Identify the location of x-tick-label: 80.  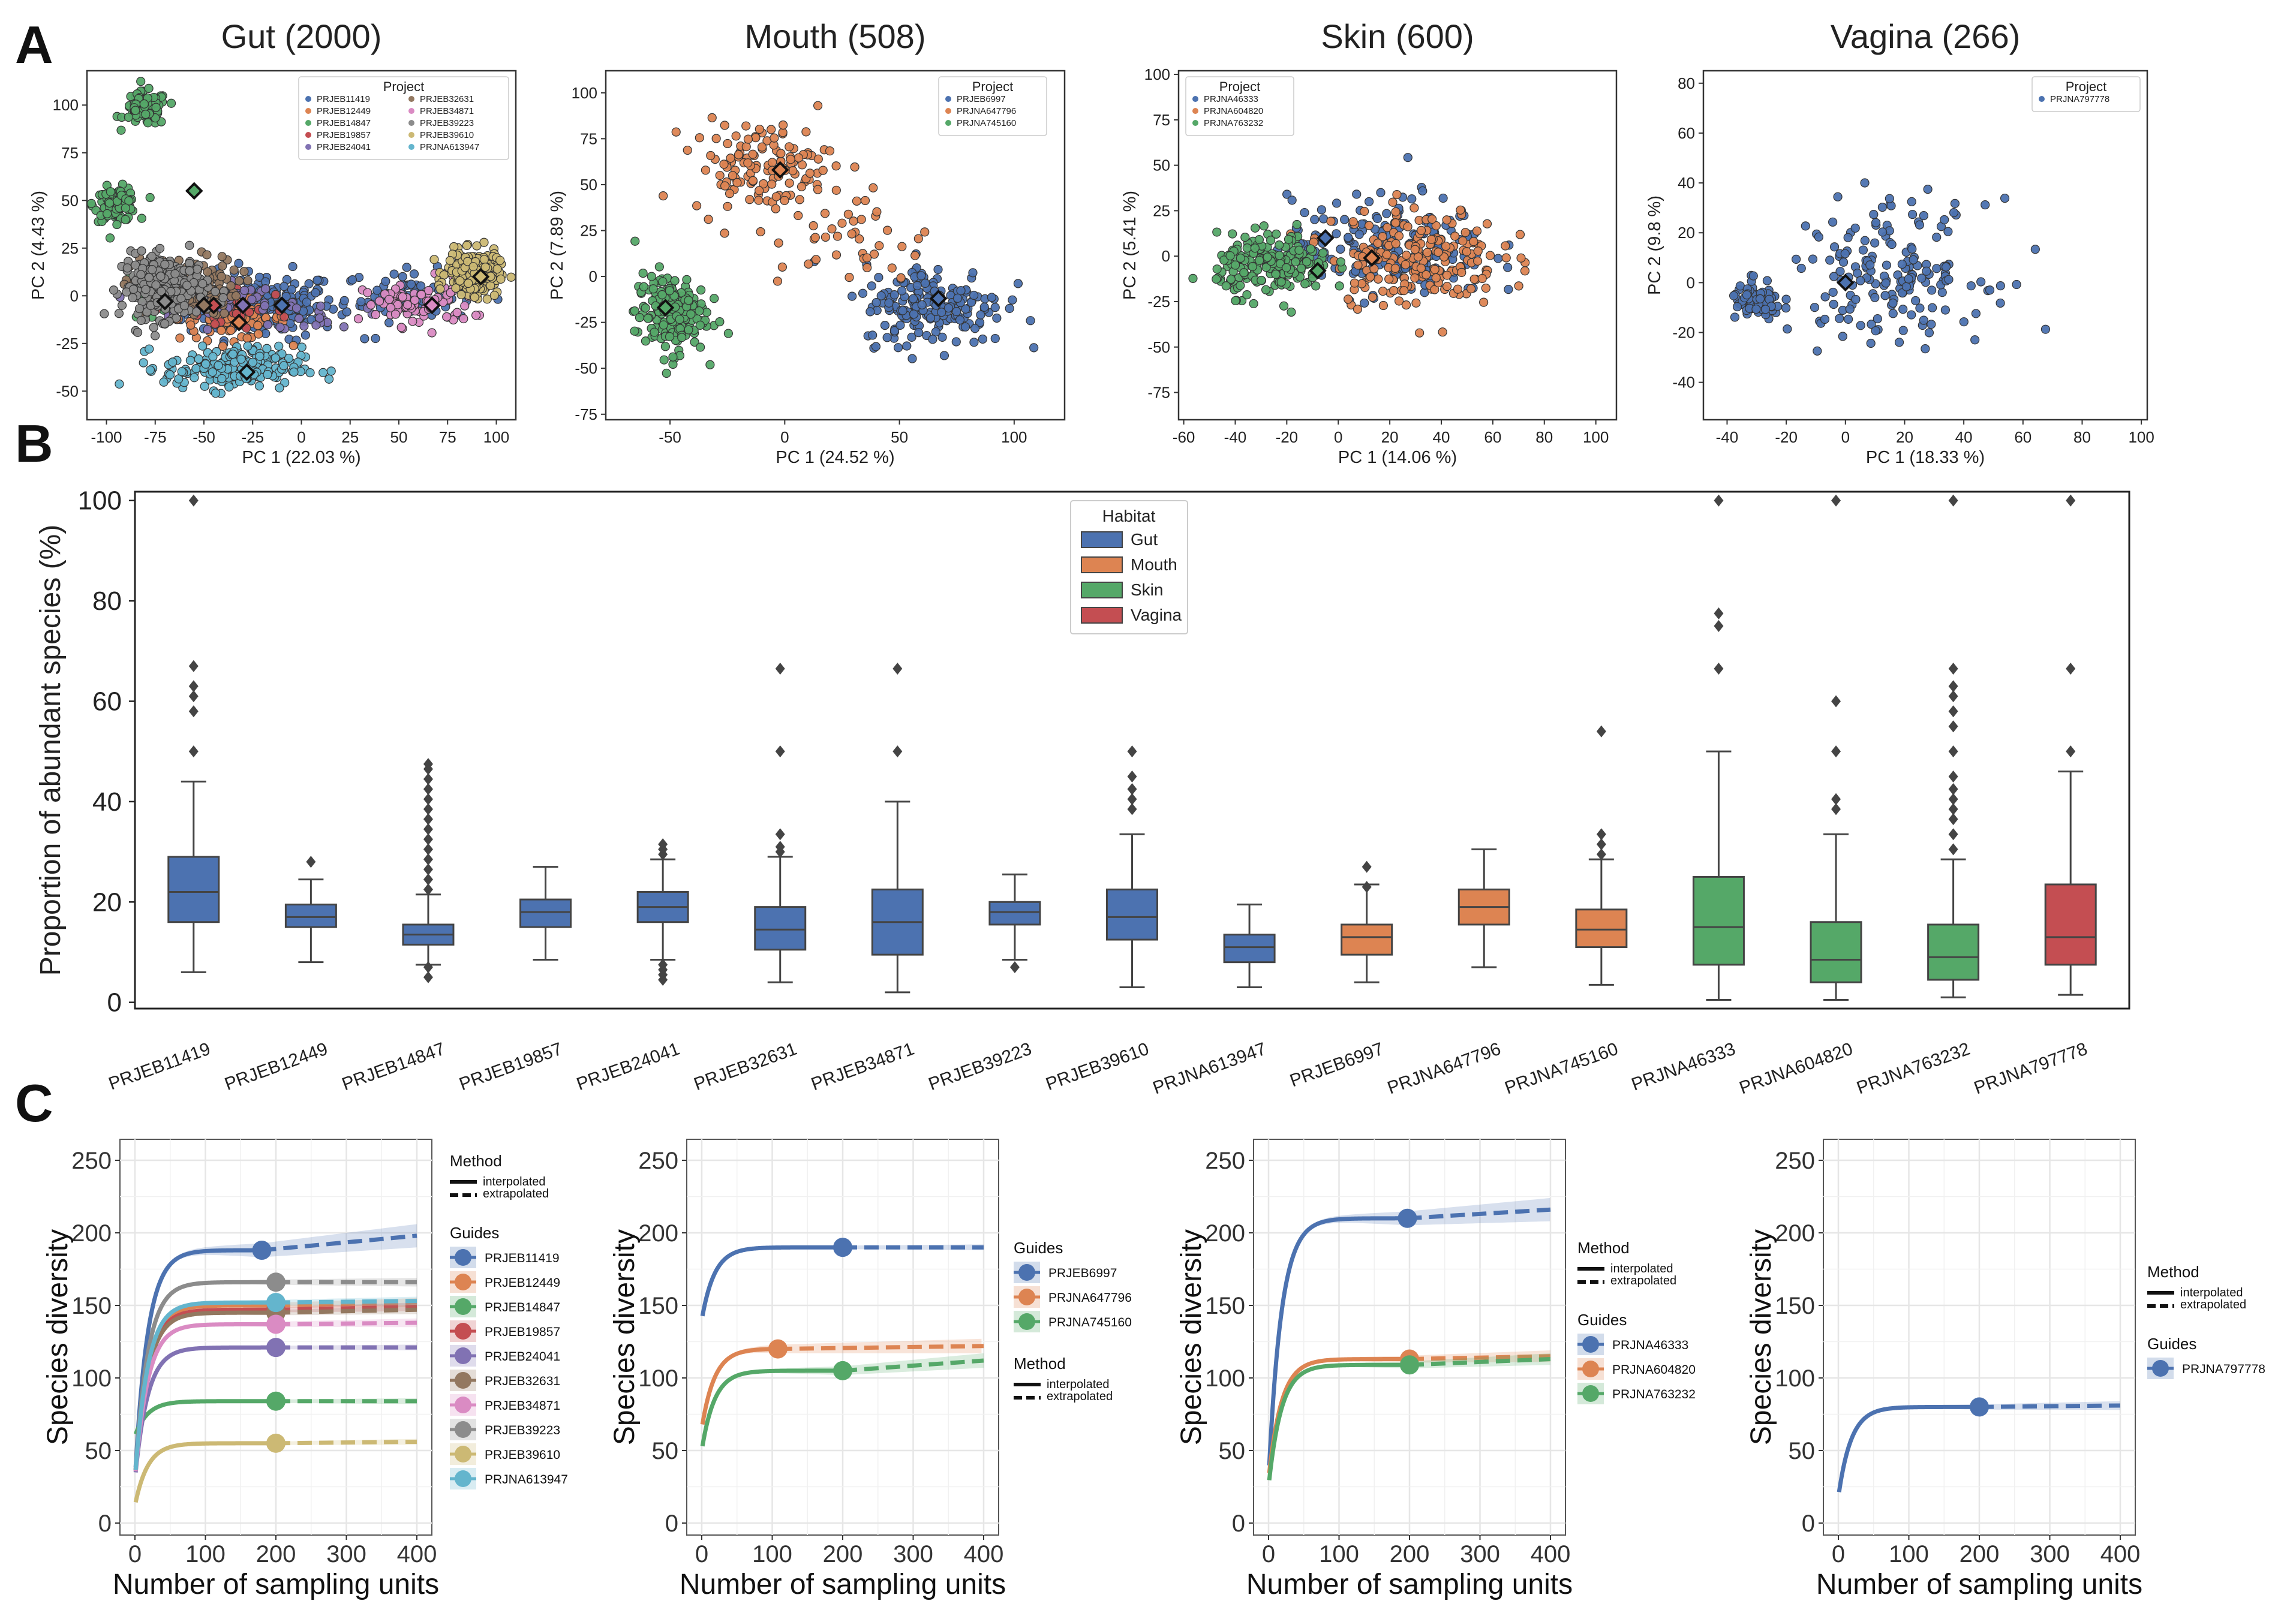
(2082, 437).